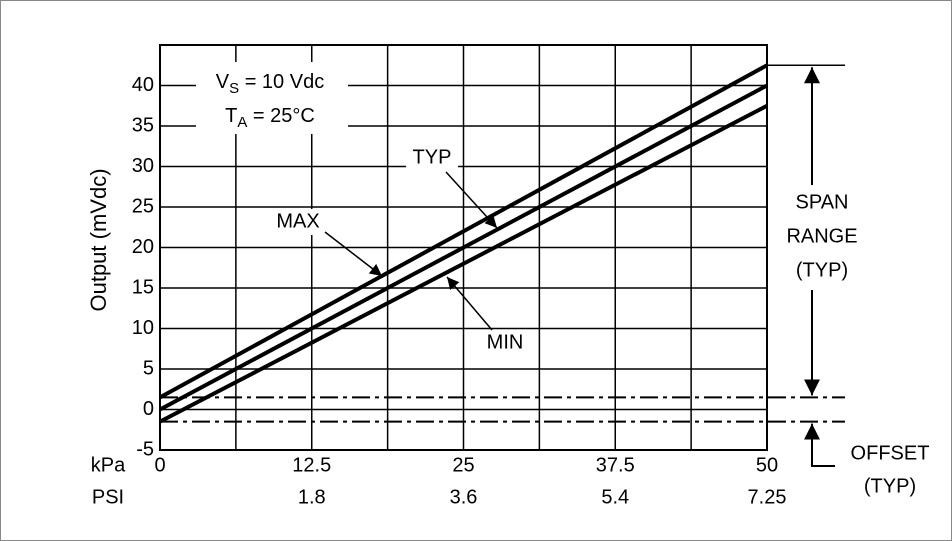 The height and width of the screenshot is (541, 952). Describe the element at coordinates (143, 328) in the screenshot. I see `y-tick-label: 10` at that location.